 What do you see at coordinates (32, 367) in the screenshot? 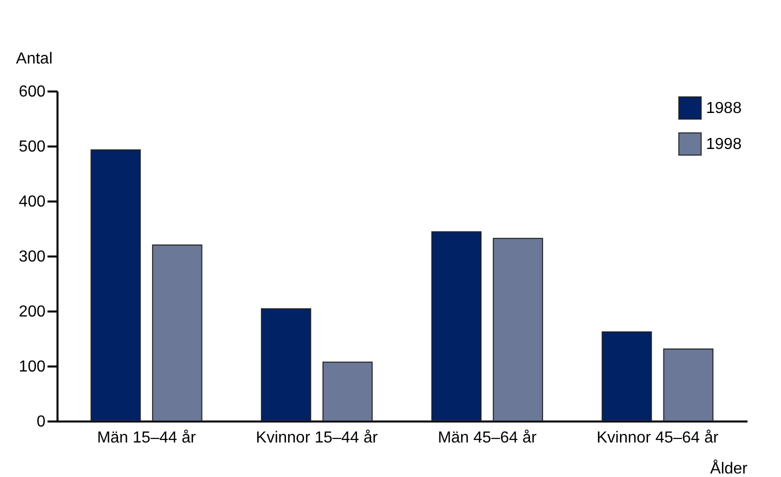
I see `y-tick-label: 100` at bounding box center [32, 367].